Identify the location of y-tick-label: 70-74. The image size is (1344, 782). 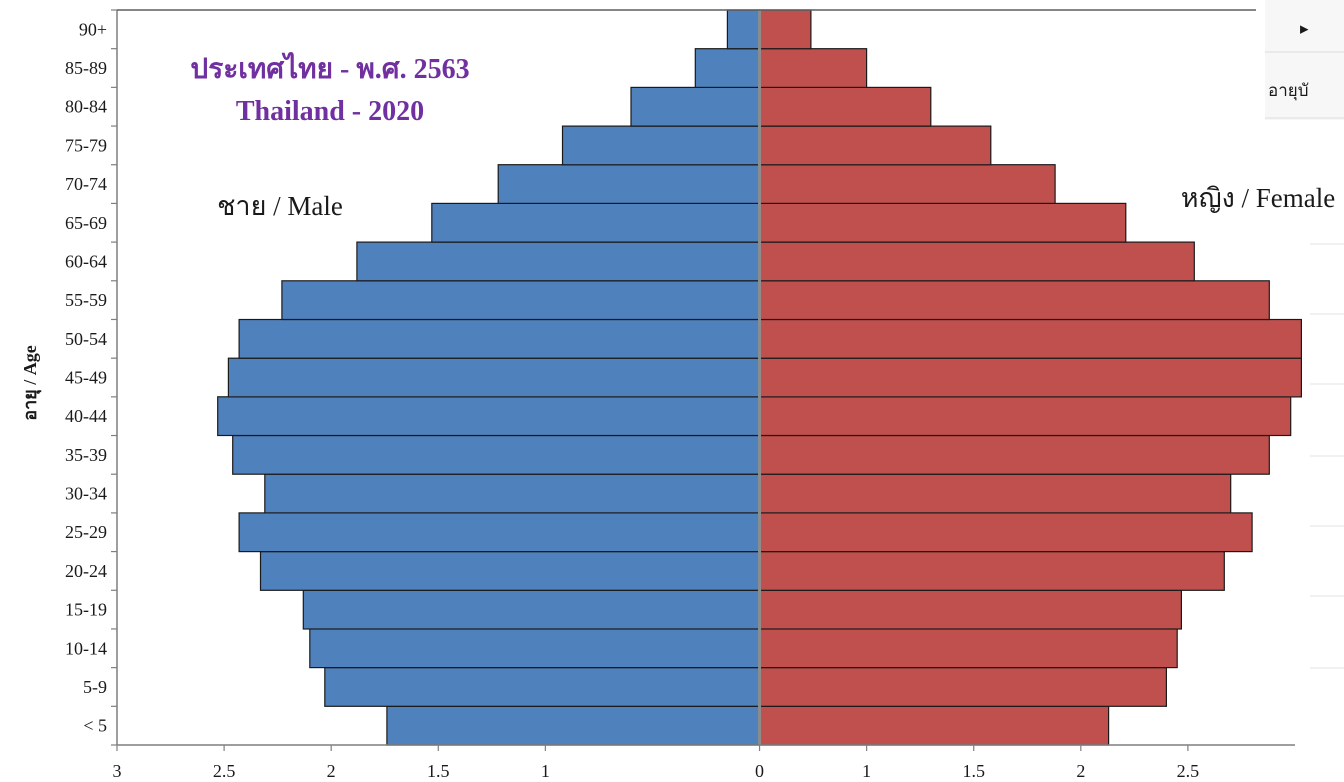
(86, 184).